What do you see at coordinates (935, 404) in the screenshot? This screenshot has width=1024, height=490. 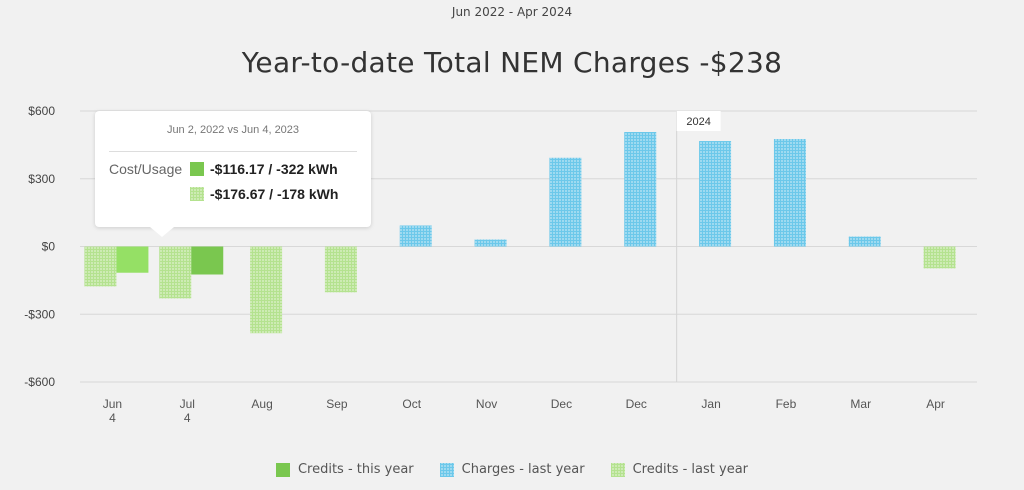 I see `x-tick-label: Apr` at bounding box center [935, 404].